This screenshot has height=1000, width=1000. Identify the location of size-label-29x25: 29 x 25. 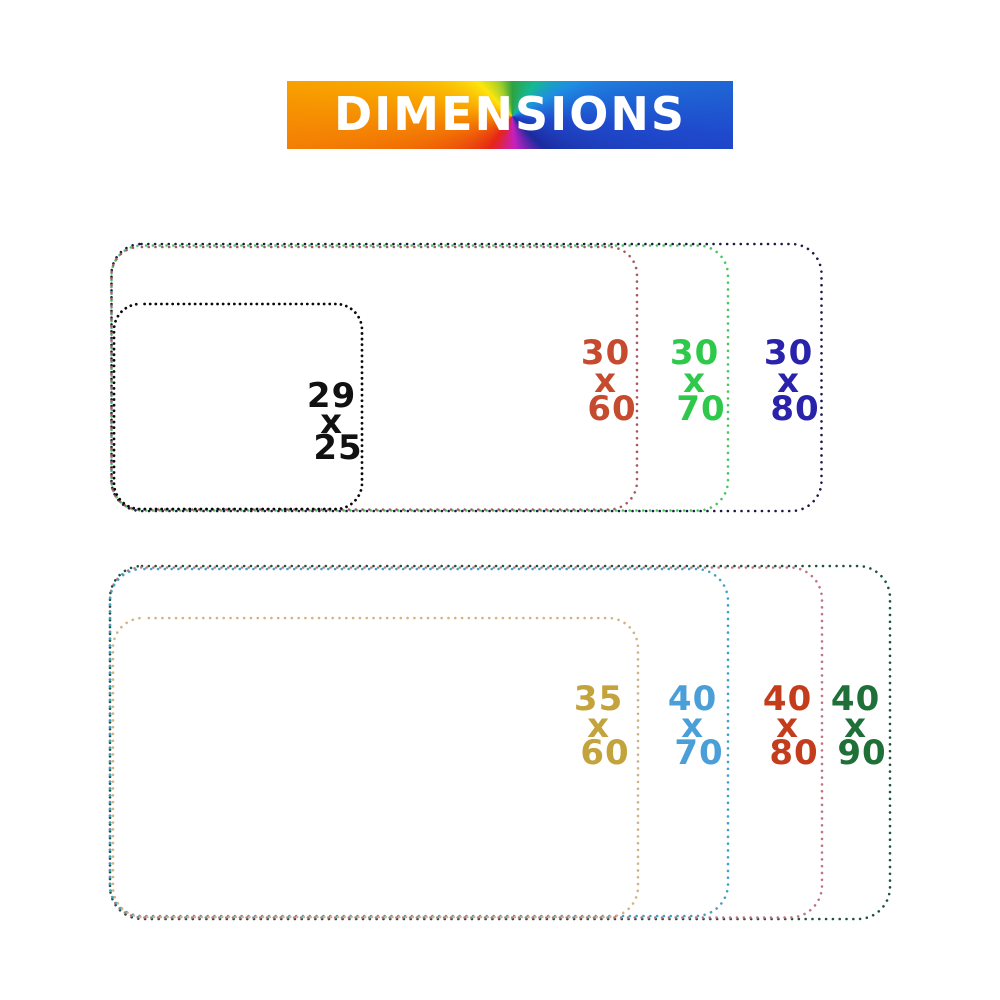
(338, 422).